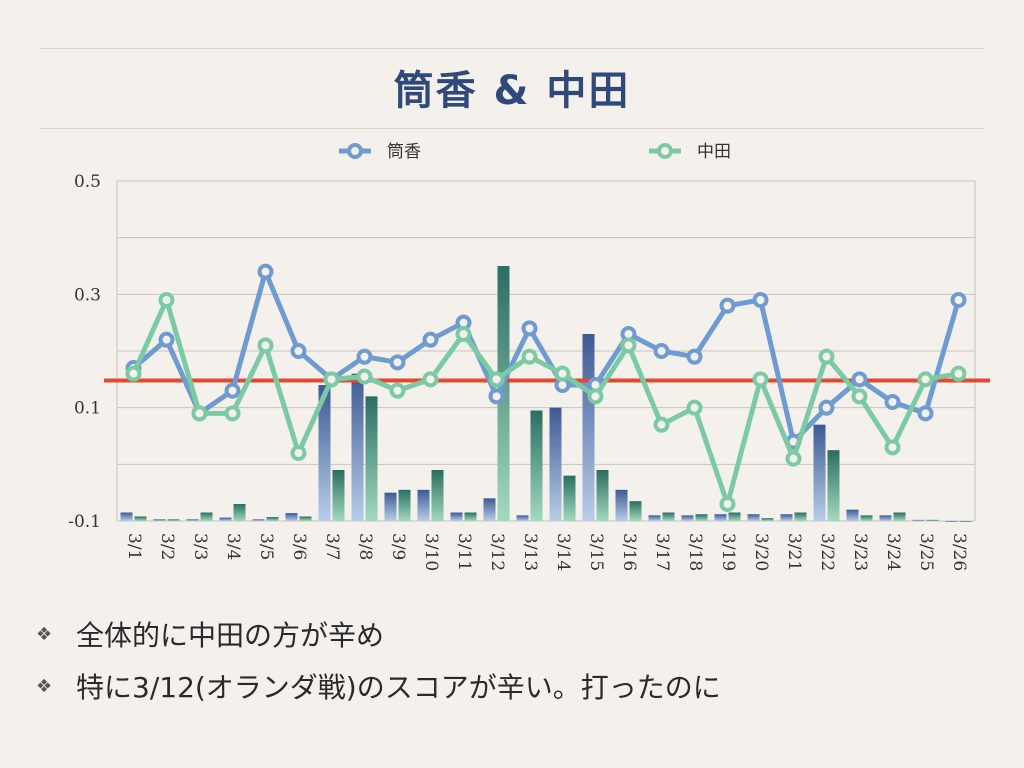 Image resolution: width=1024 pixels, height=768 pixels. I want to click on x-tick-label: 3/12, so click(497, 552).